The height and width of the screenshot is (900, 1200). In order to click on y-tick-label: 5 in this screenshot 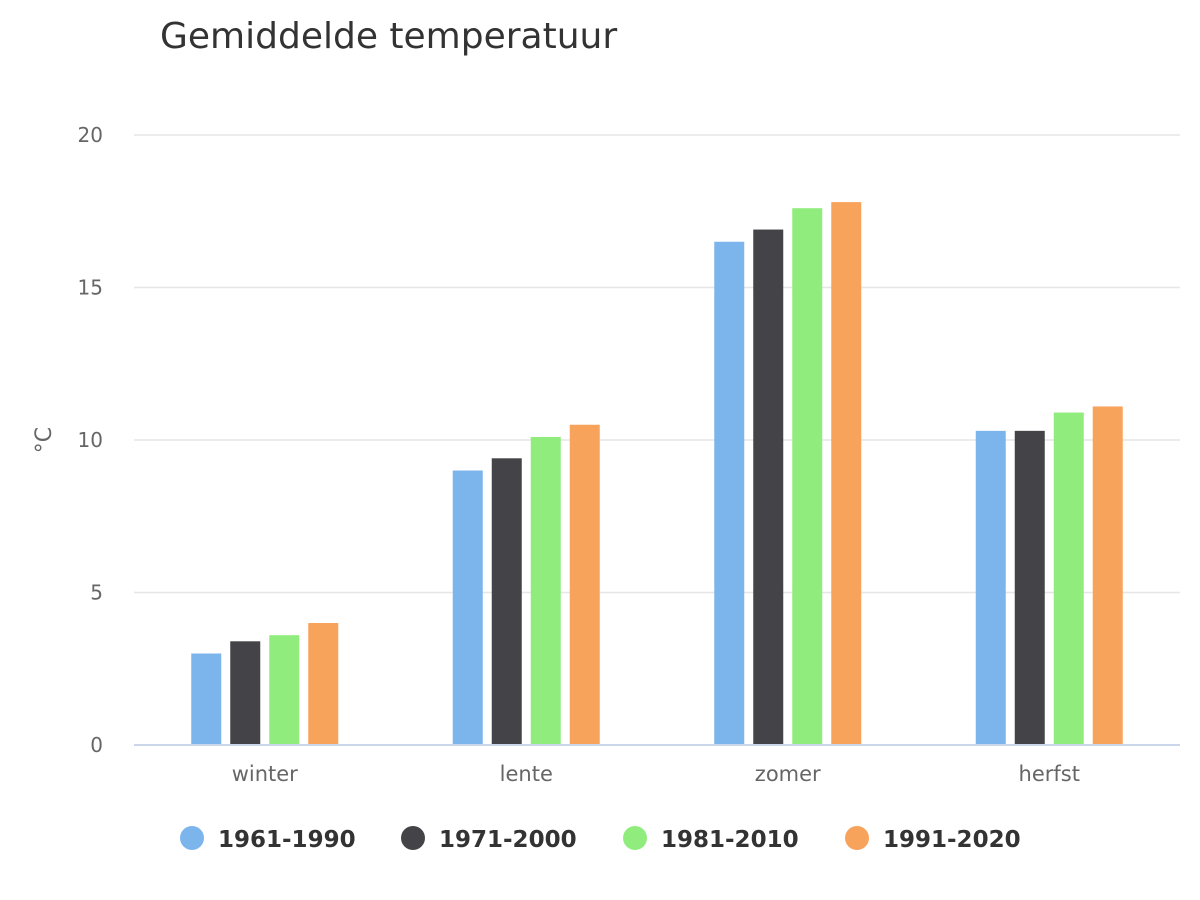, I will do `click(96, 593)`.